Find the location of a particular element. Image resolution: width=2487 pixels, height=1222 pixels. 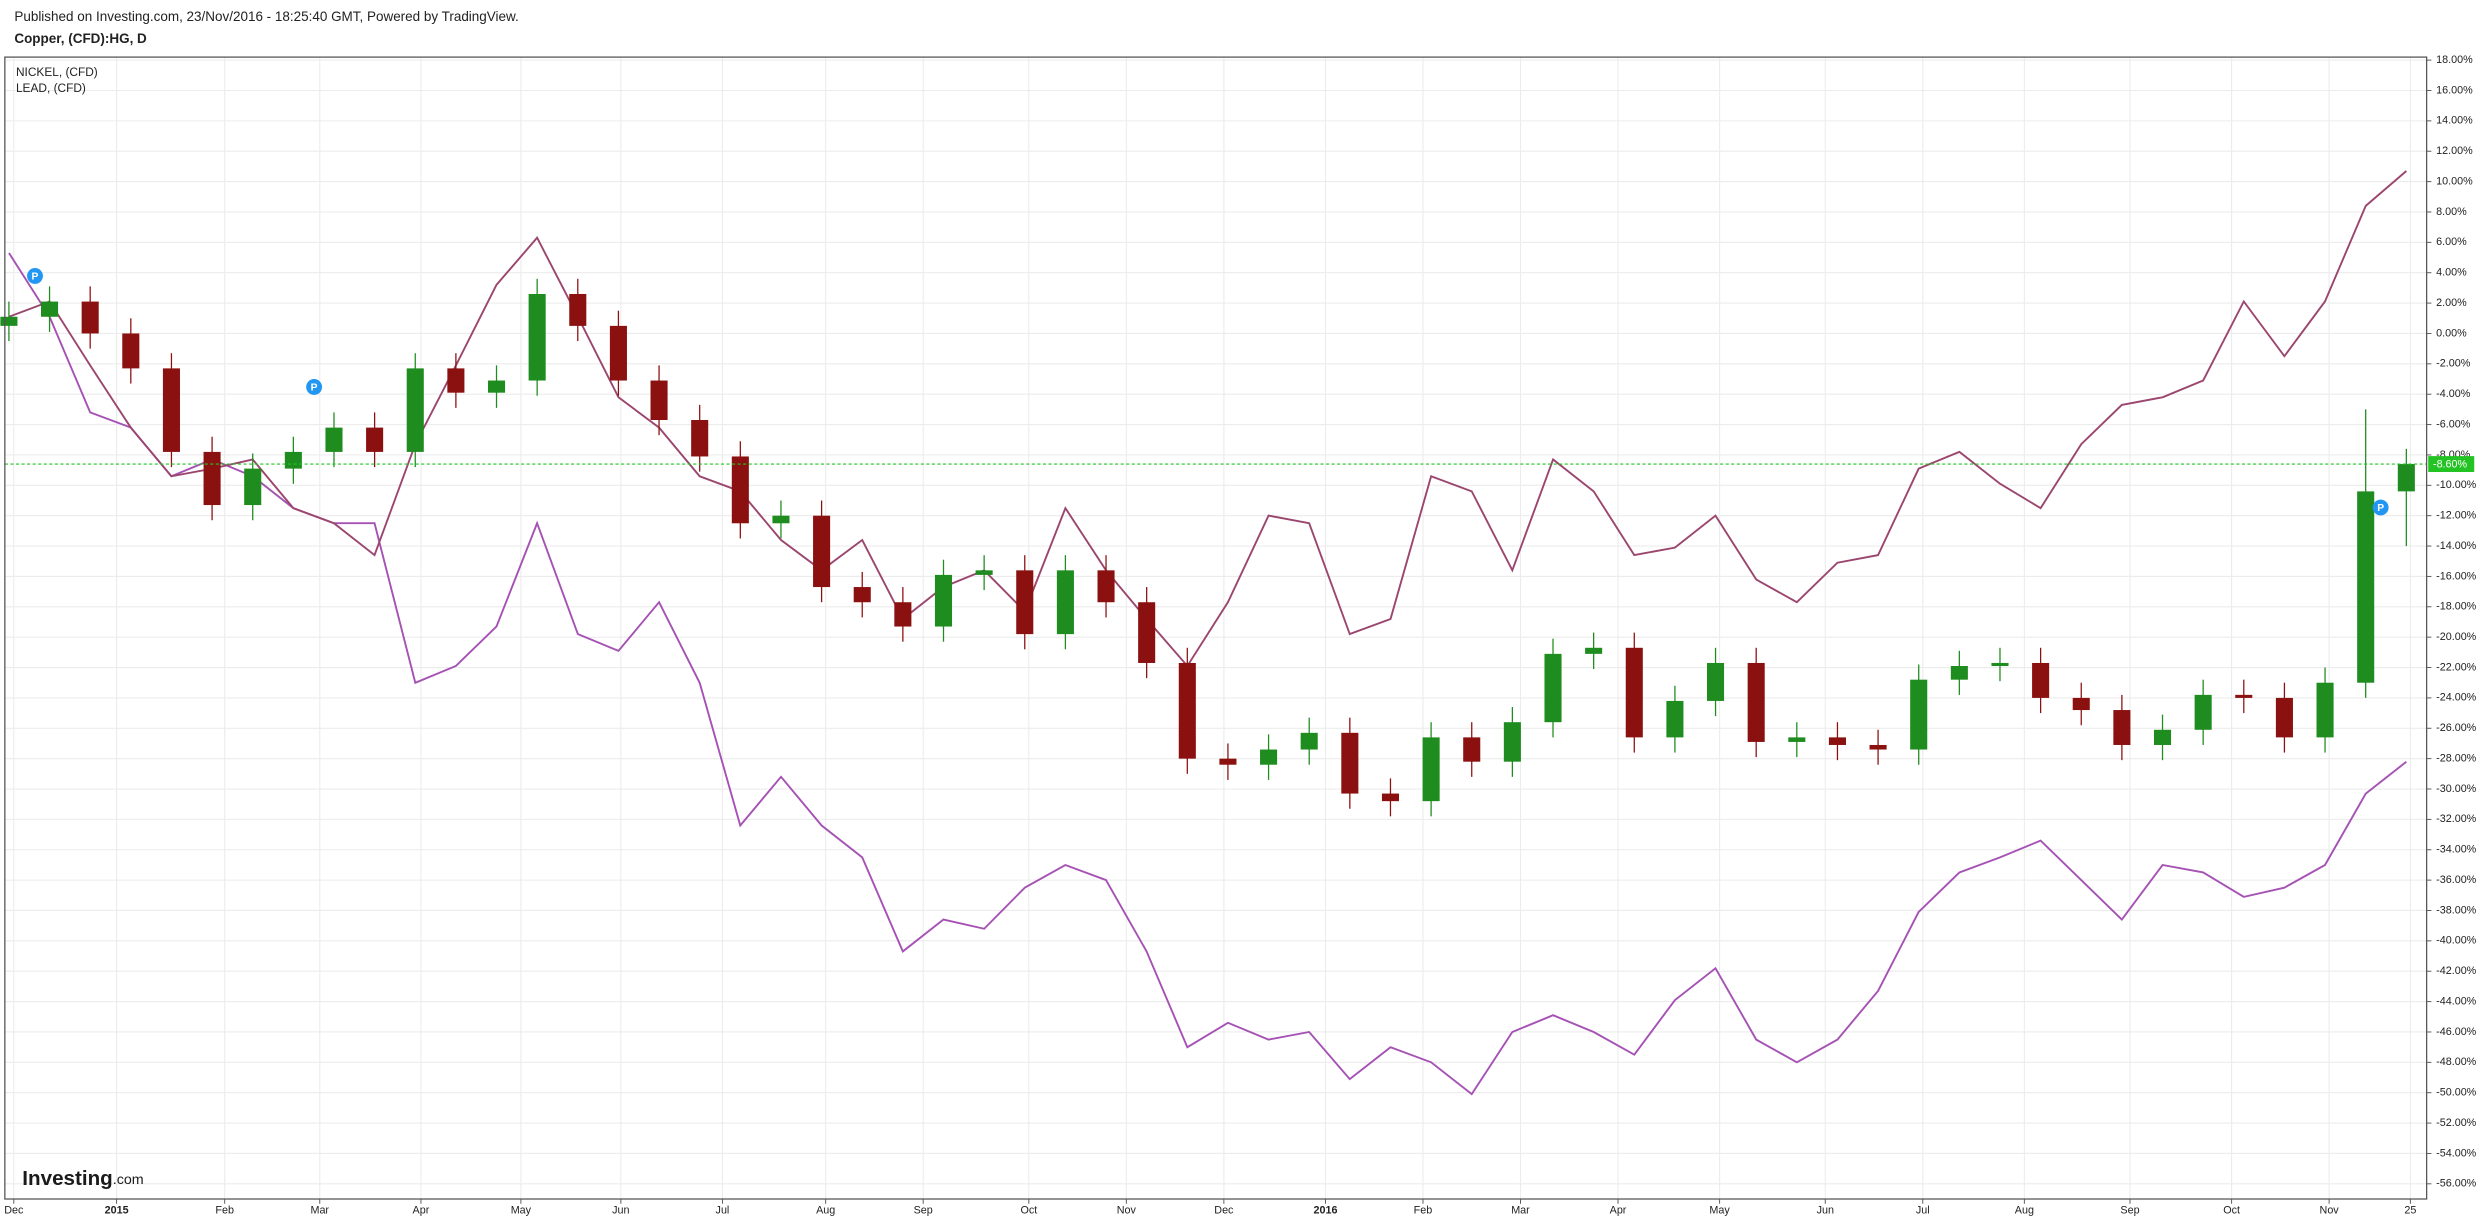

y-tick-label: -12.00% is located at coordinates (2456, 516).